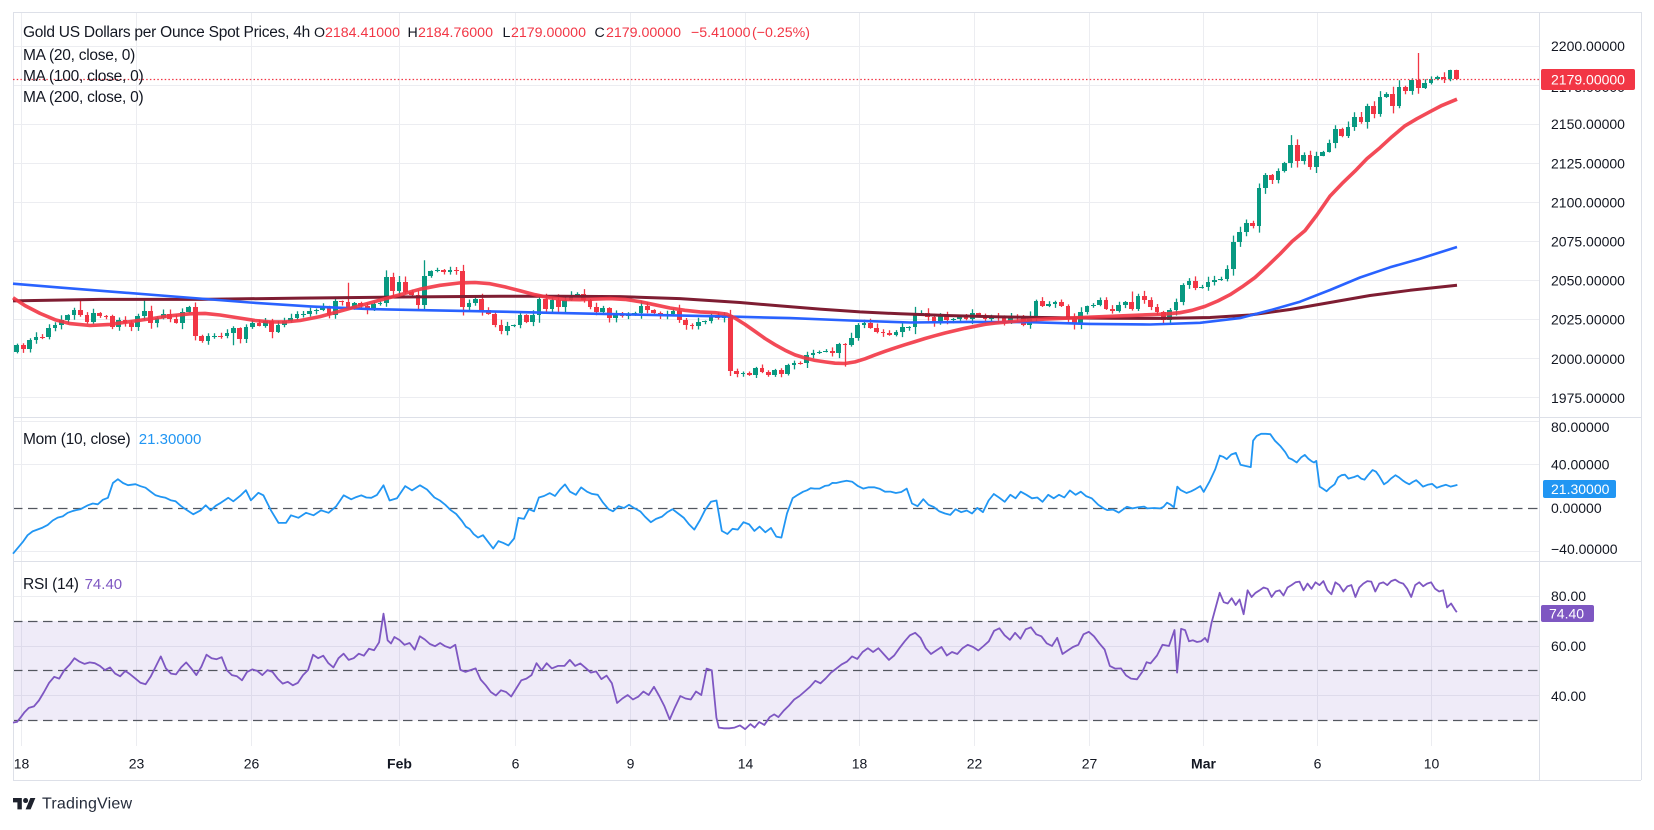 The width and height of the screenshot is (1654, 830). I want to click on svg-text: 2025.00000, so click(1588, 320).